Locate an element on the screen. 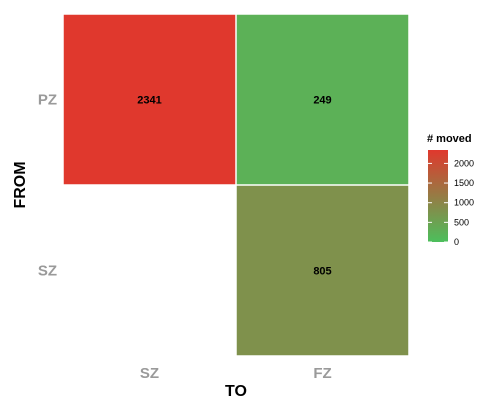 The width and height of the screenshot is (478, 399). y-tick-label: PZ is located at coordinates (47, 100).